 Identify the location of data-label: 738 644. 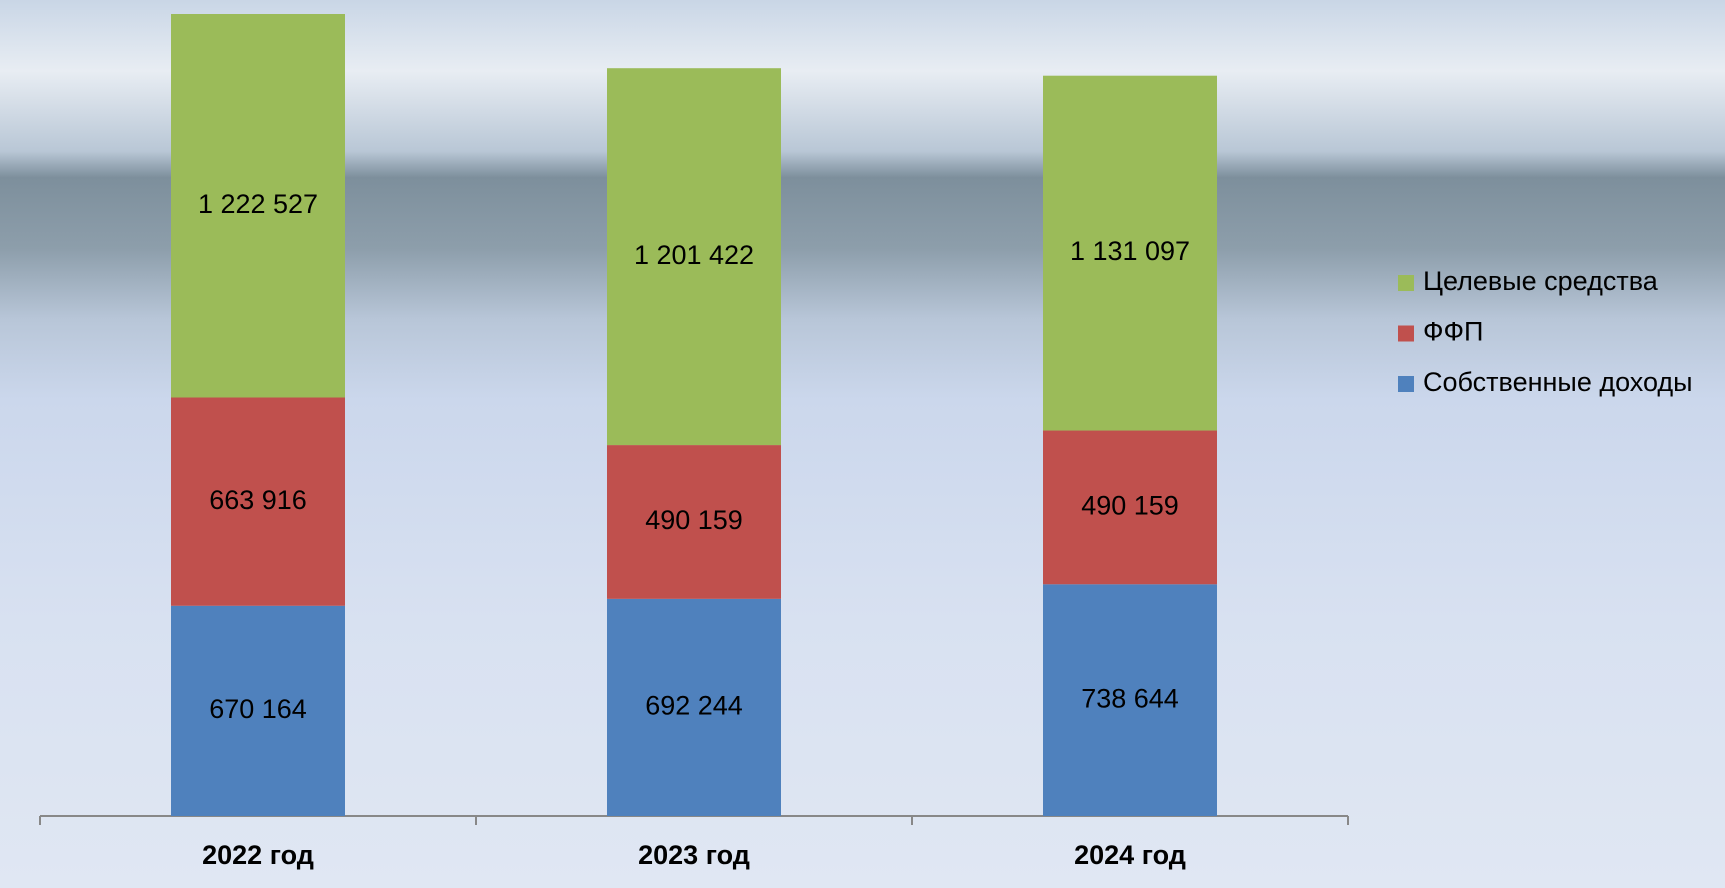
(1130, 698).